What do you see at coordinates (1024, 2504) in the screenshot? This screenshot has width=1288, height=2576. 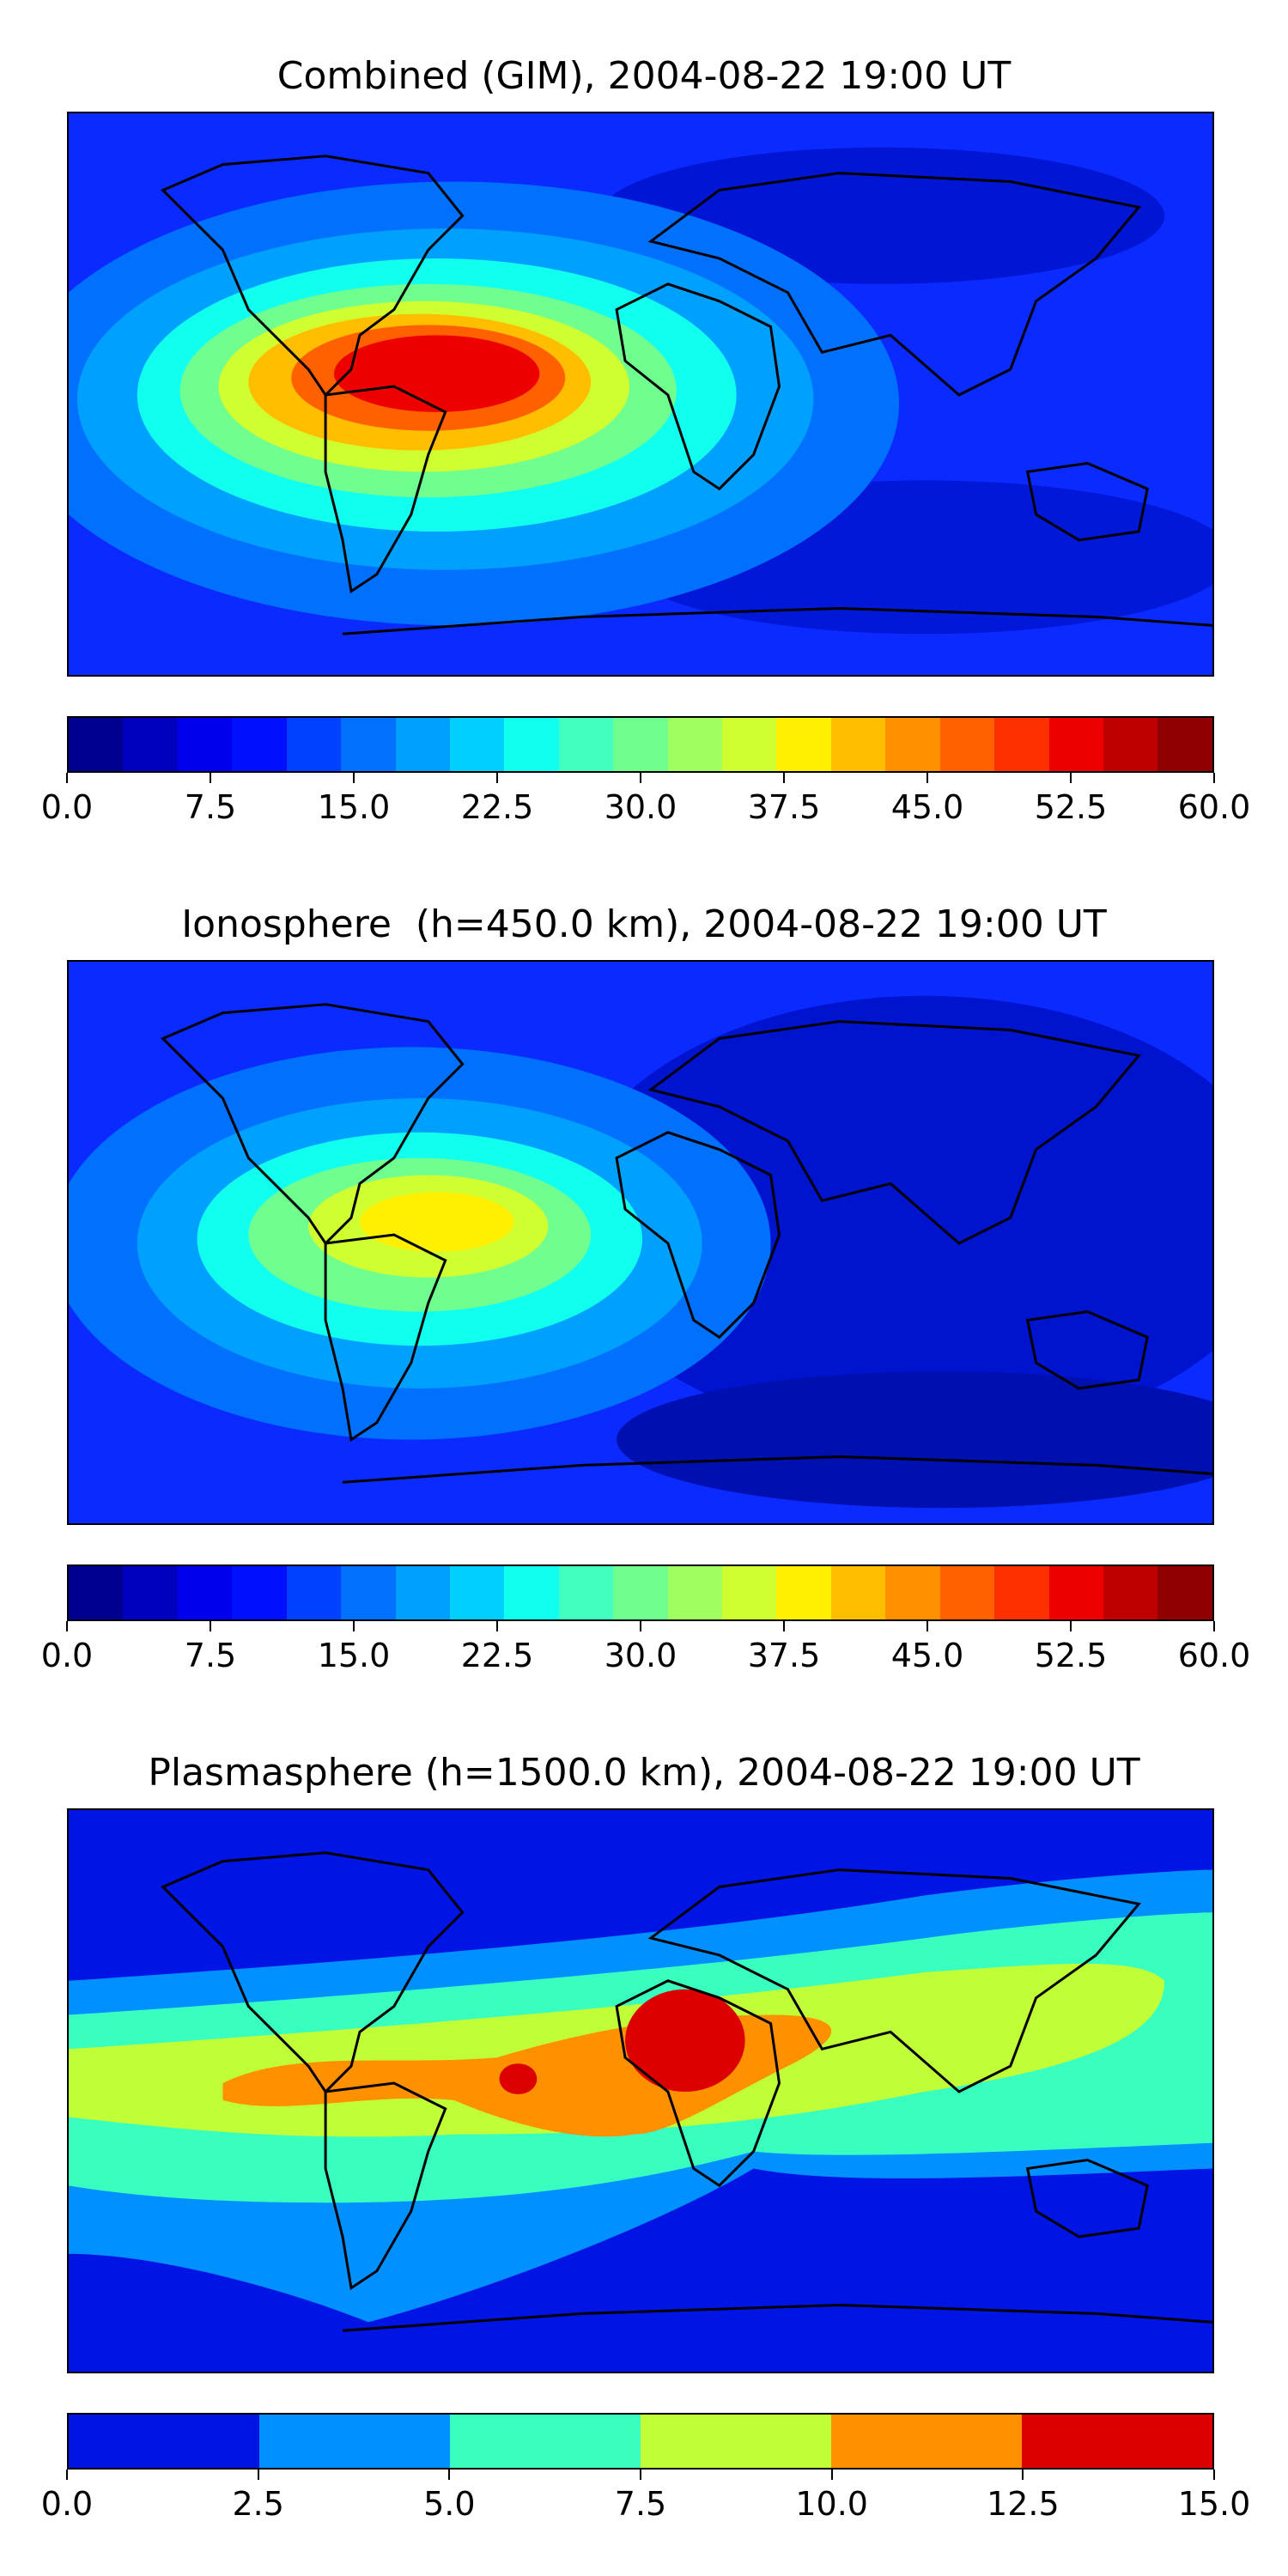 I see `colorbar-tick-label: 12.5` at bounding box center [1024, 2504].